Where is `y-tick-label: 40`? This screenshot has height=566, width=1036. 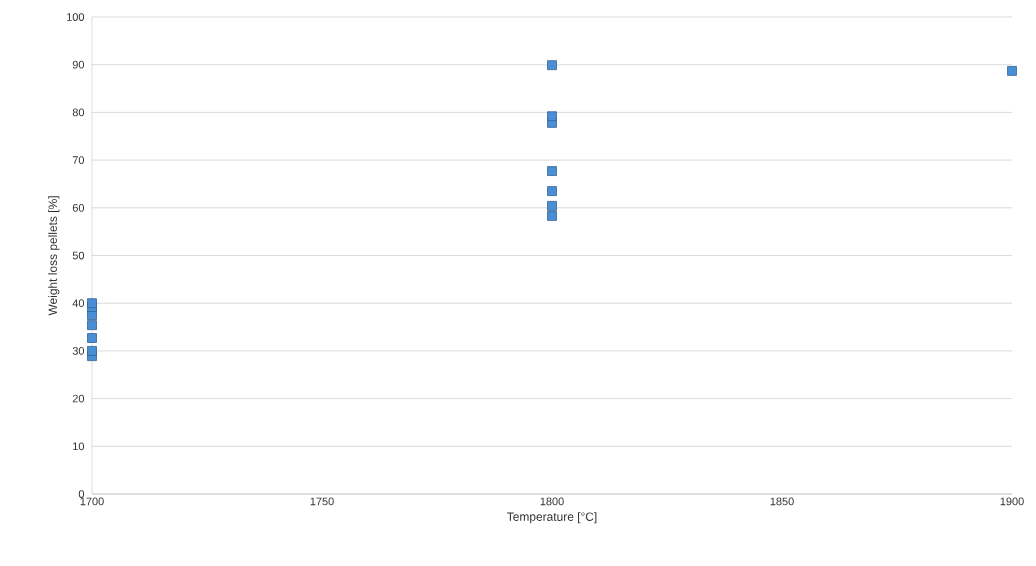
y-tick-label: 40 is located at coordinates (78, 303).